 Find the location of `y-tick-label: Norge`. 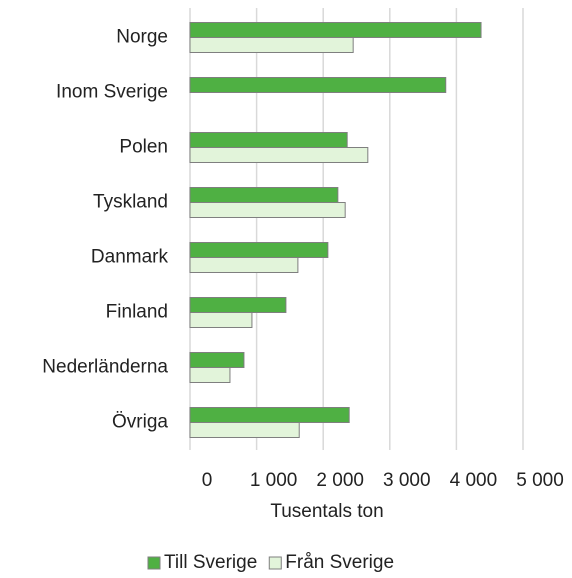

y-tick-label: Norge is located at coordinates (142, 37).